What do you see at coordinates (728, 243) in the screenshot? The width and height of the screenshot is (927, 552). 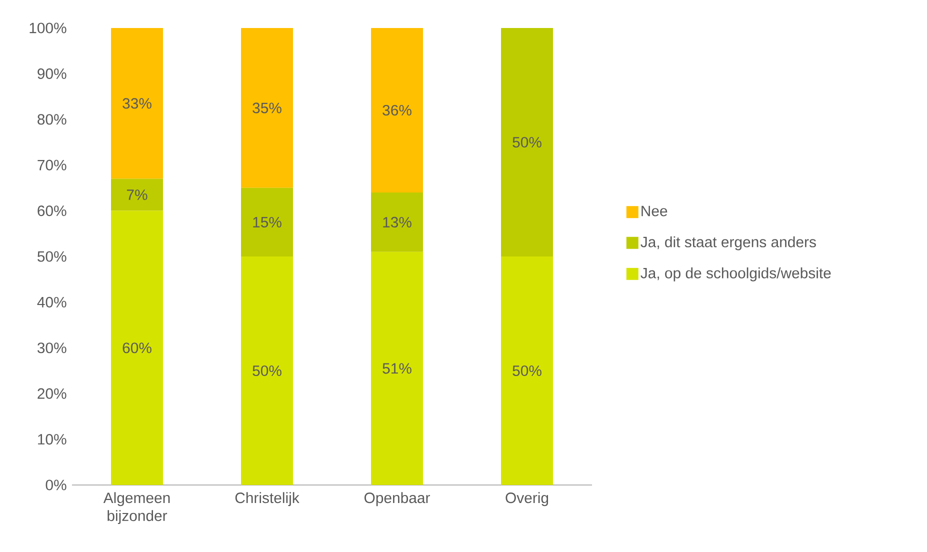 I see `legend-label: Ja, dit staat ergens anders` at bounding box center [728, 243].